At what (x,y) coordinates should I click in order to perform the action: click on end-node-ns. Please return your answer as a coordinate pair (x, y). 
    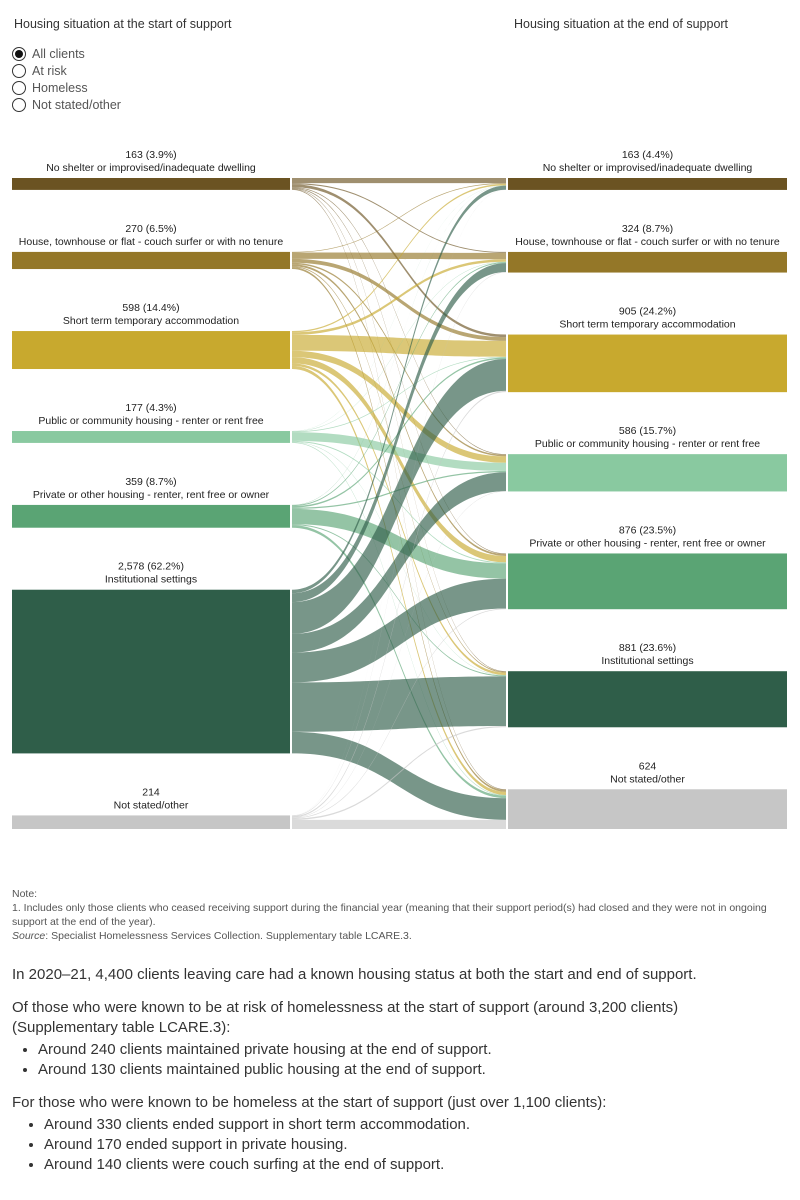
    Looking at the image, I should click on (647, 809).